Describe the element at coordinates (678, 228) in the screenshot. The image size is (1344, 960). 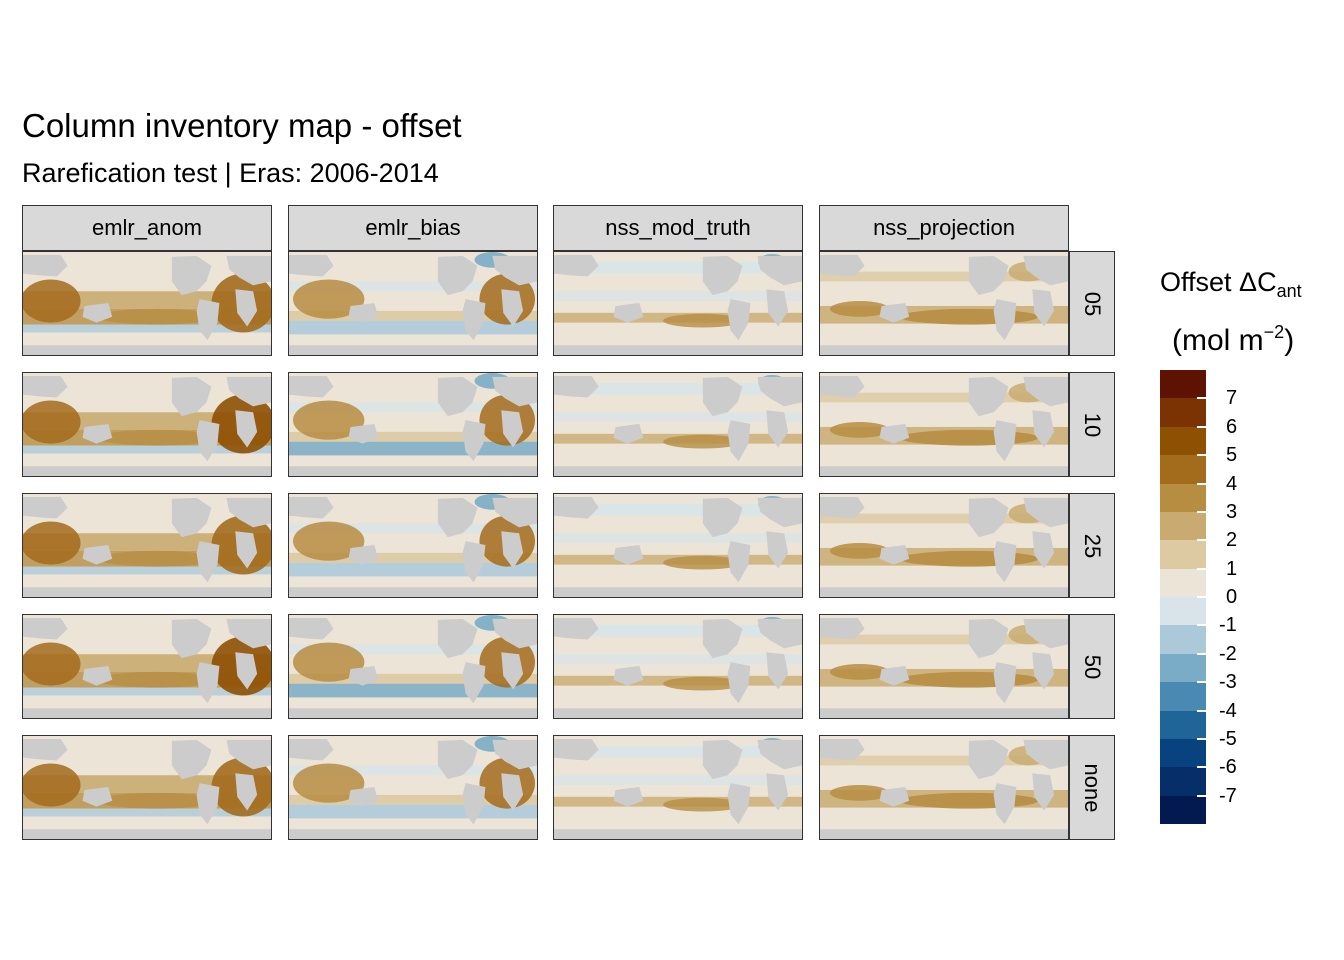
I see `facet-strip-nss_mod_truth: nss_mod_truth` at that location.